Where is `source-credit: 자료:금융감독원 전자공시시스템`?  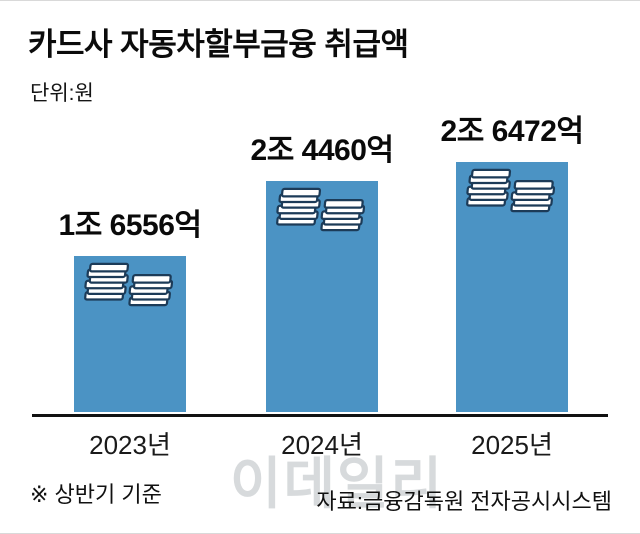
source-credit: 자료:금융감독원 전자공시시스템 is located at coordinates (464, 501).